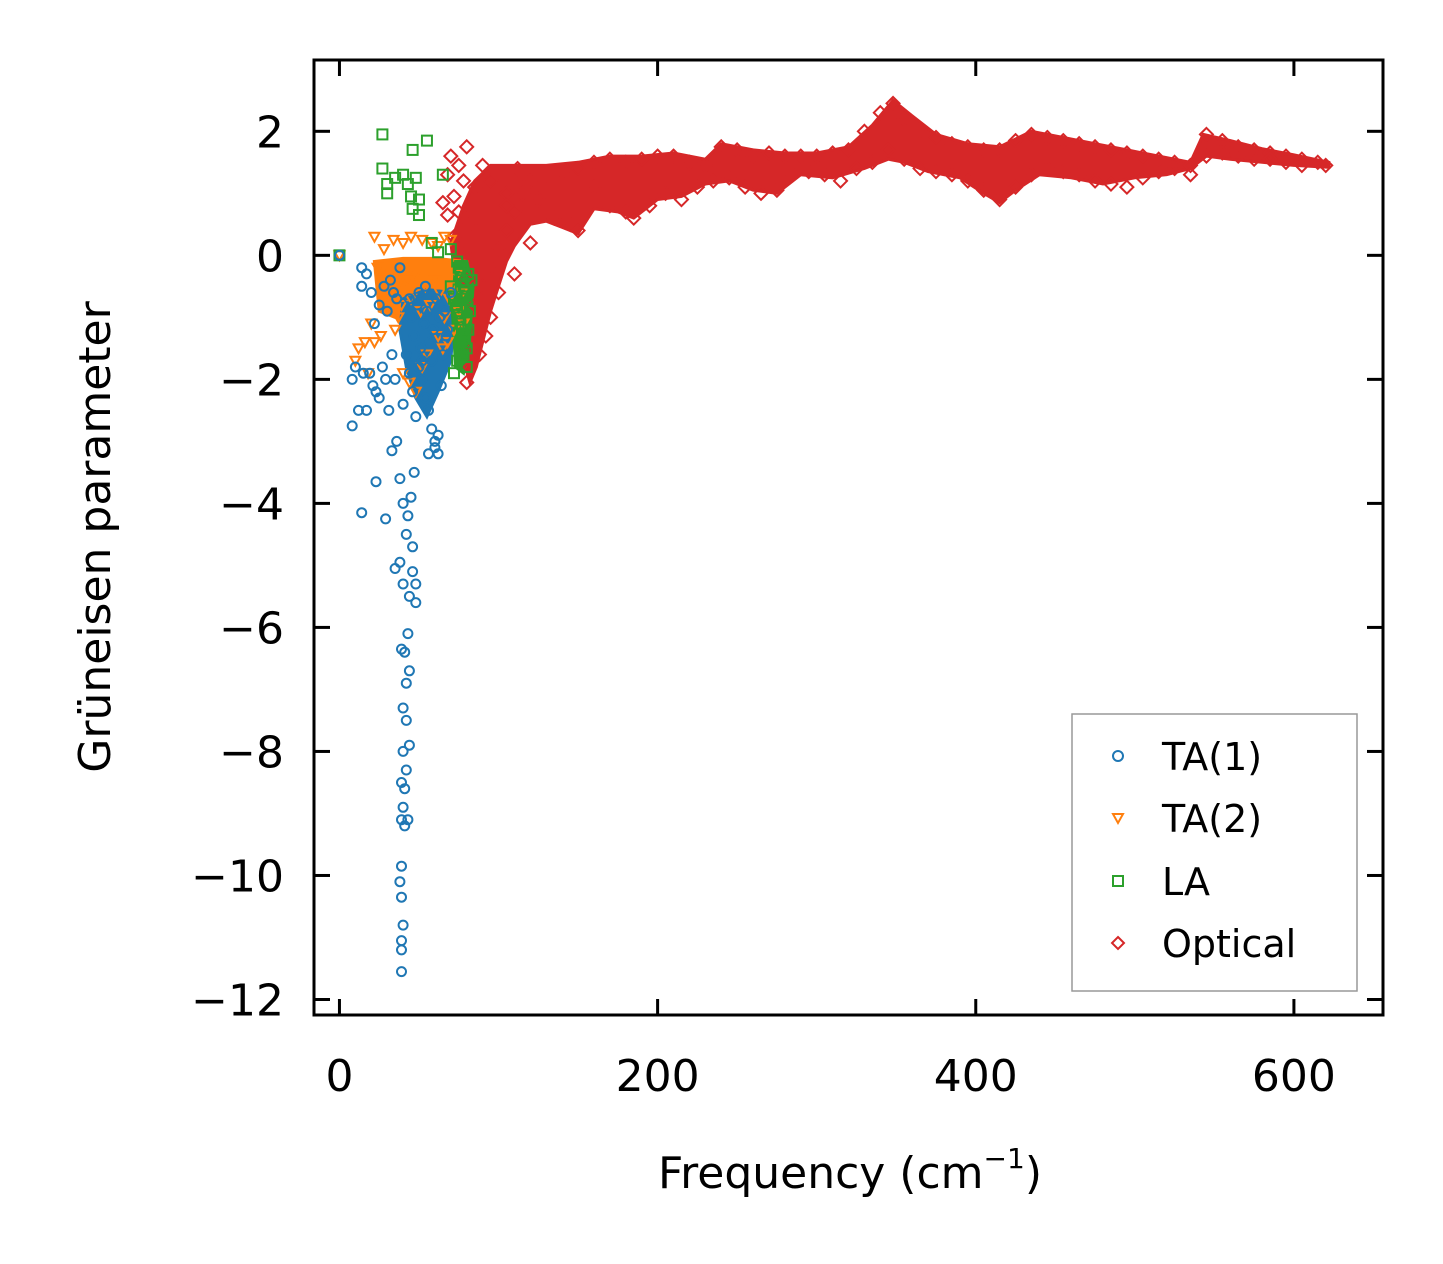  Describe the element at coordinates (658, 1076) in the screenshot. I see `x-tick-label: 200` at that location.